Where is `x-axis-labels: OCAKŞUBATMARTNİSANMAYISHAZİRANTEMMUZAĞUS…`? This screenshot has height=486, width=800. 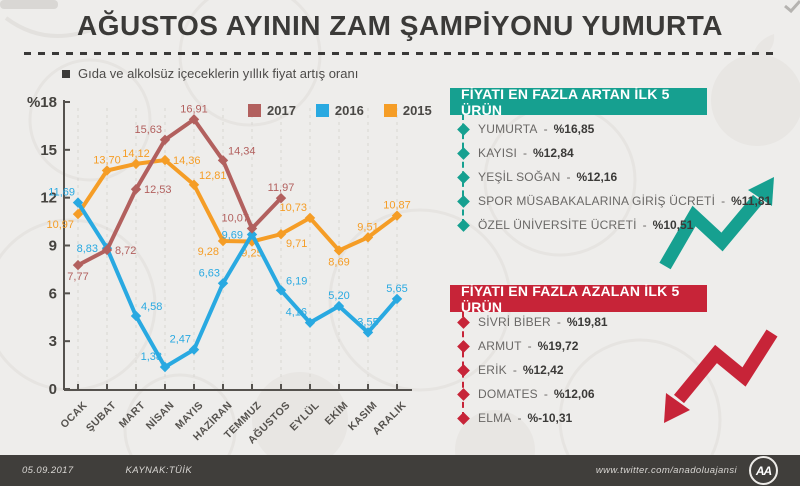
x-axis-labels: OCAKŞUBATMARTNİSANMAYISHAZİRANTEMMUZAĞUS… is located at coordinates (233, 422).